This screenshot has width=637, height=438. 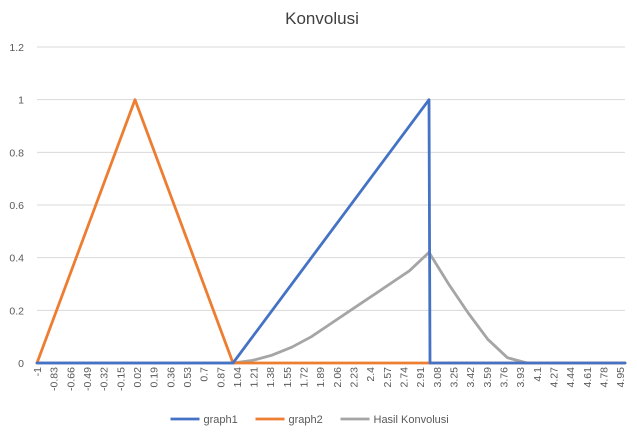 What do you see at coordinates (271, 377) in the screenshot?
I see `x-tick-label: 1.38` at bounding box center [271, 377].